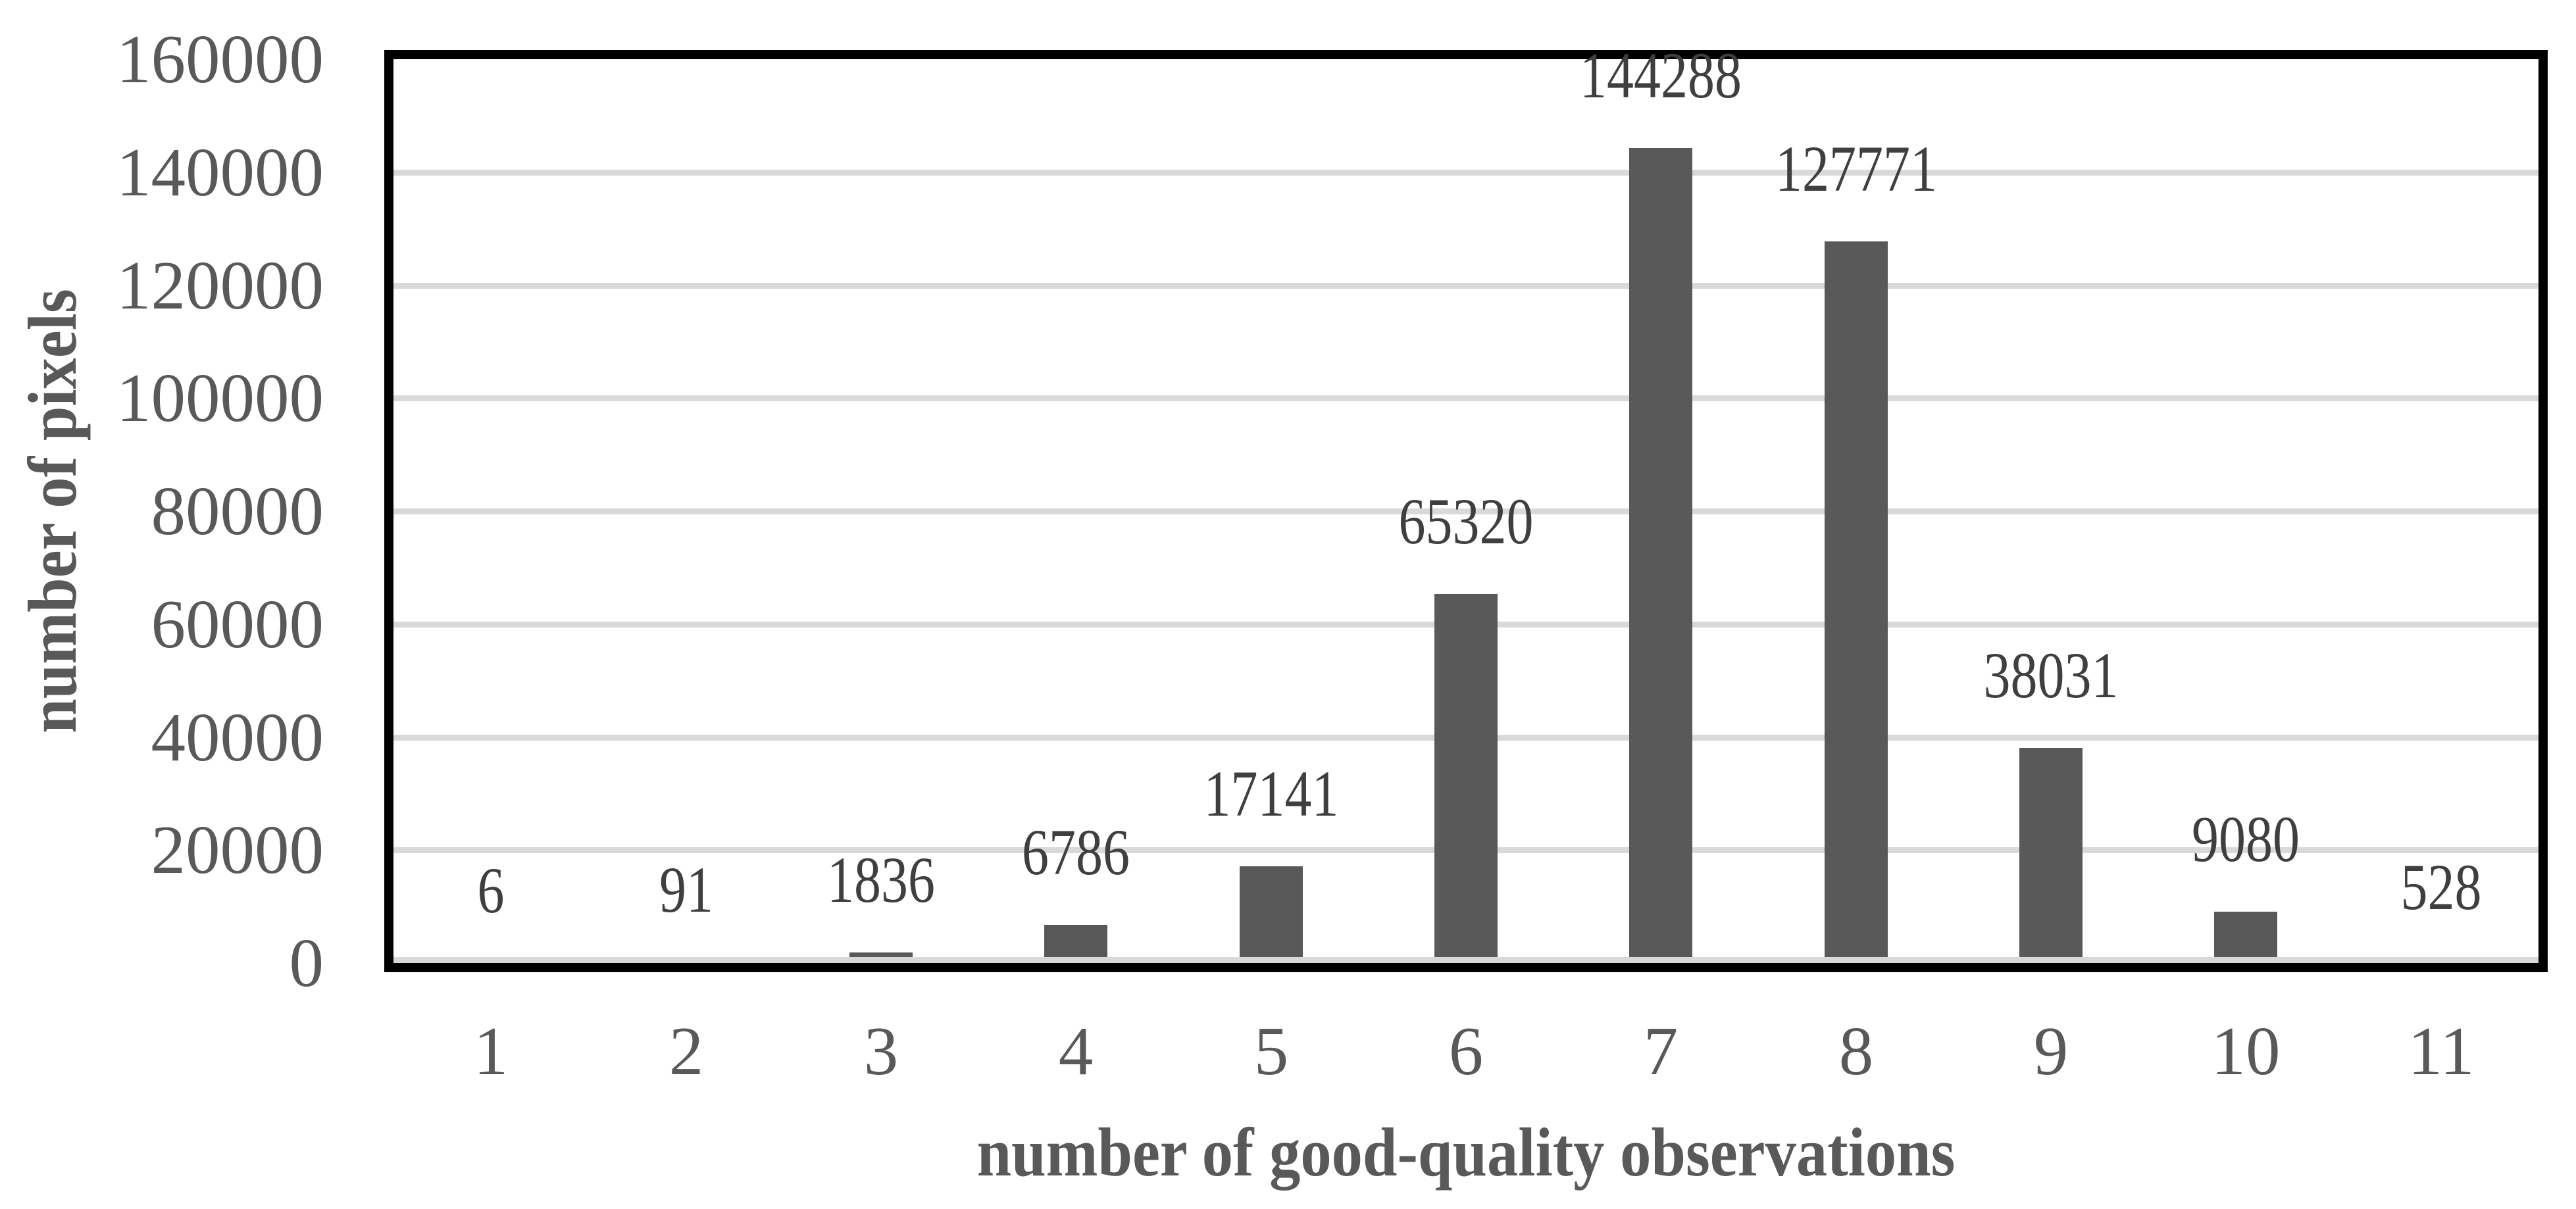 The width and height of the screenshot is (2576, 1209). Describe the element at coordinates (1856, 1050) in the screenshot. I see `x-tick-label: 8` at that location.